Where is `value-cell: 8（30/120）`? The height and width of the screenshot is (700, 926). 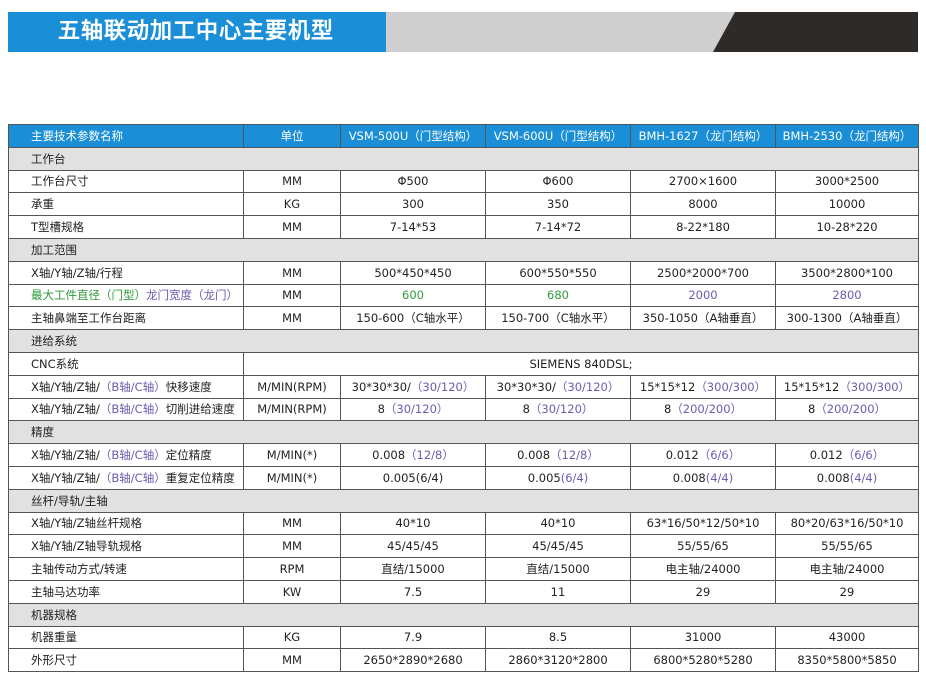
value-cell: 8（30/120） is located at coordinates (558, 409).